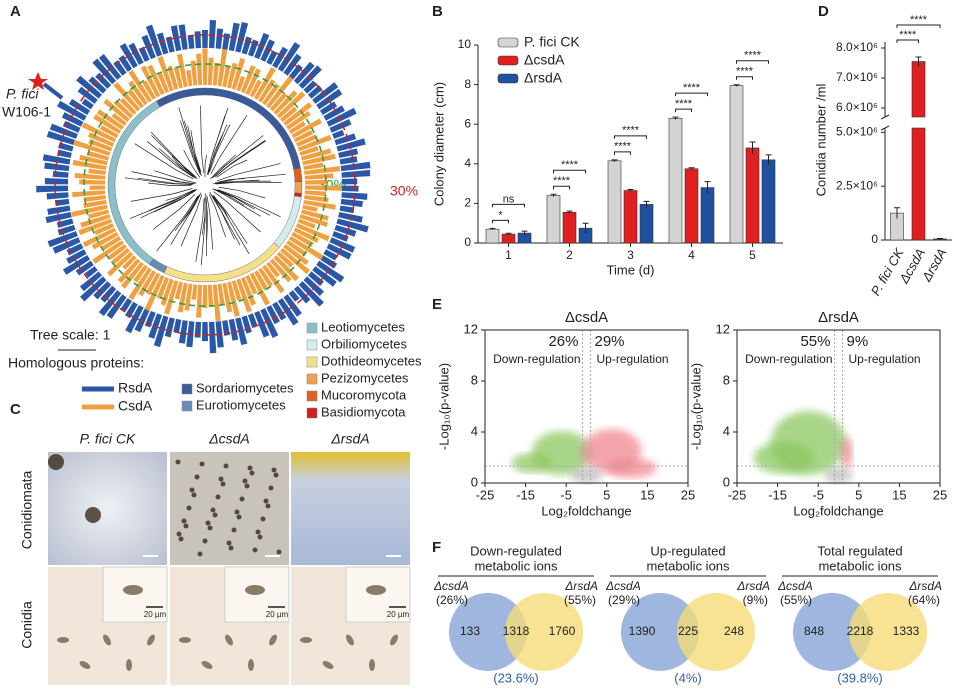 This screenshot has height=689, width=954. What do you see at coordinates (436, 547) in the screenshot?
I see `panel-letter: F` at bounding box center [436, 547].